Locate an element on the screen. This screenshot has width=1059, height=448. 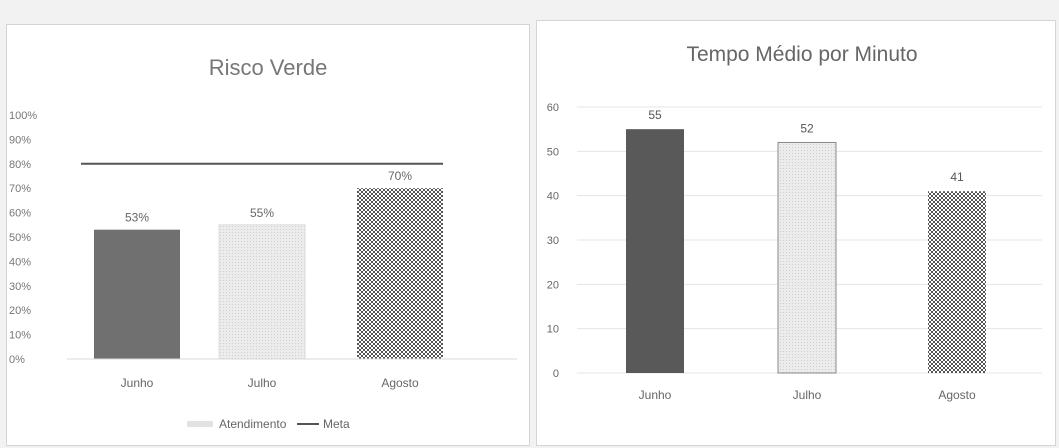
chart-title: Tempo Médio por Minuto is located at coordinates (801, 54).